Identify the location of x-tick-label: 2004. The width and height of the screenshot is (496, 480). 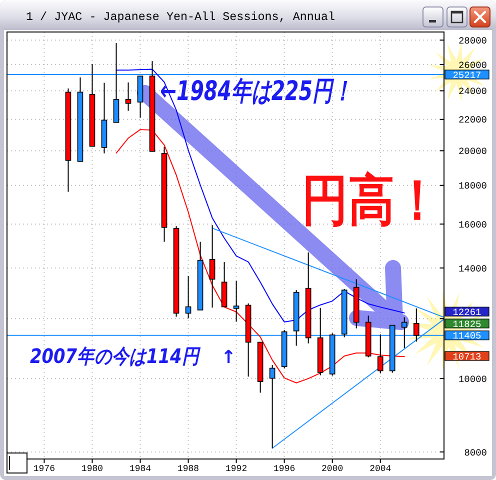
(381, 469).